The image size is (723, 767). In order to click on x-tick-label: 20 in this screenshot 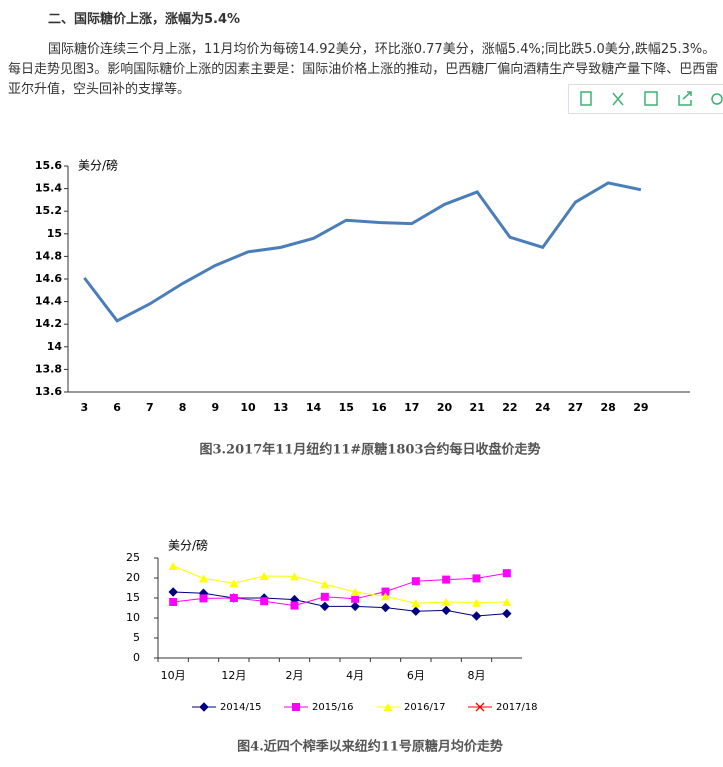, I will do `click(445, 407)`.